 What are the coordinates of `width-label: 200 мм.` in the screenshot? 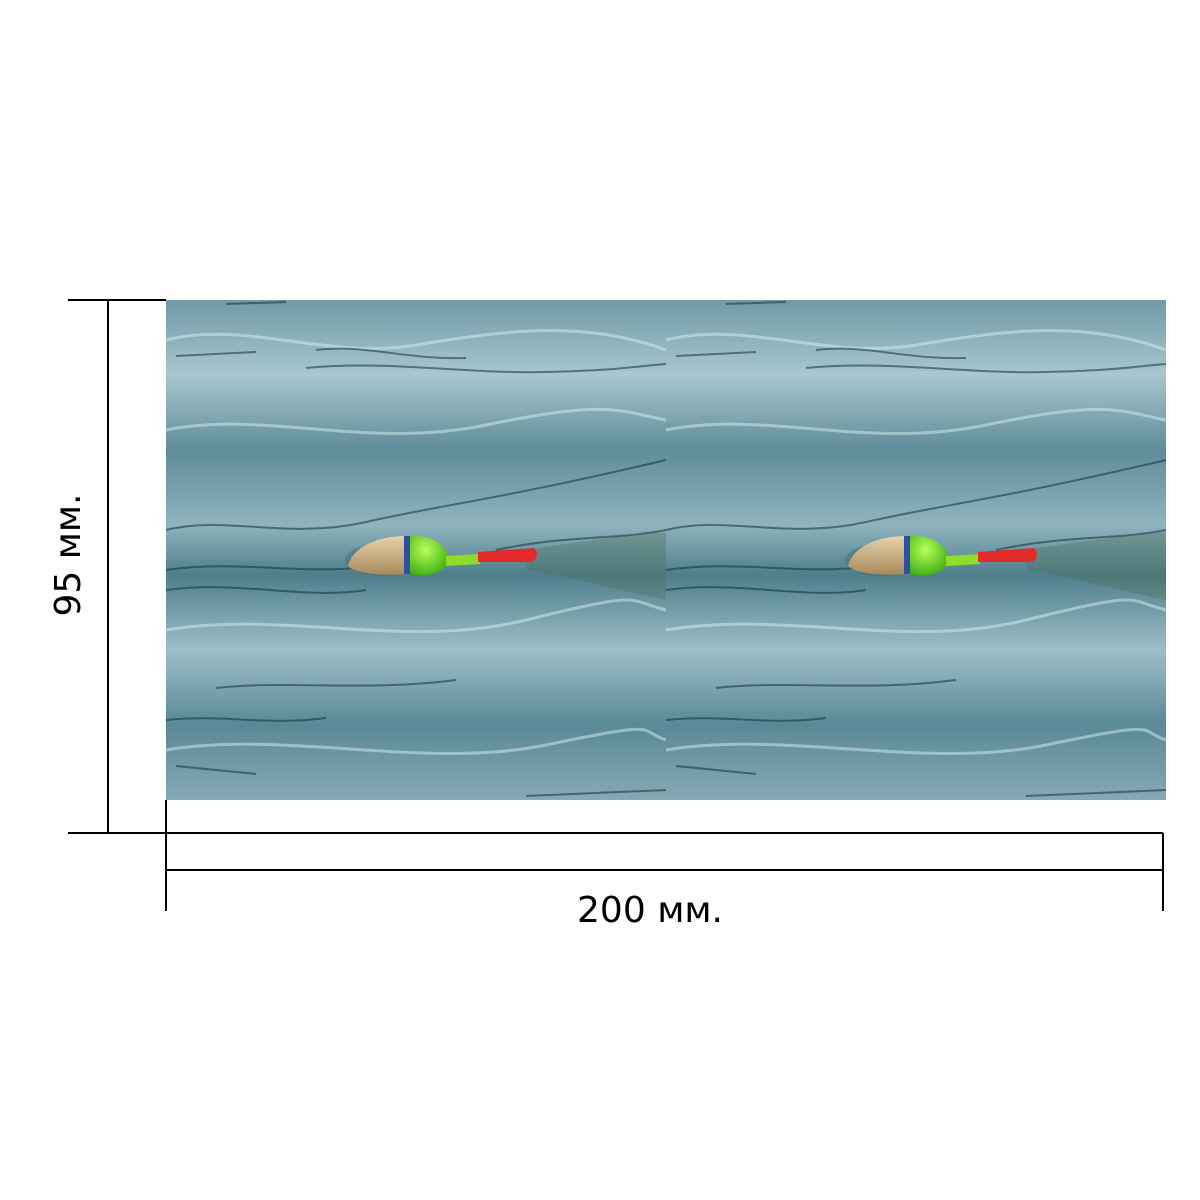 It's located at (650, 910).